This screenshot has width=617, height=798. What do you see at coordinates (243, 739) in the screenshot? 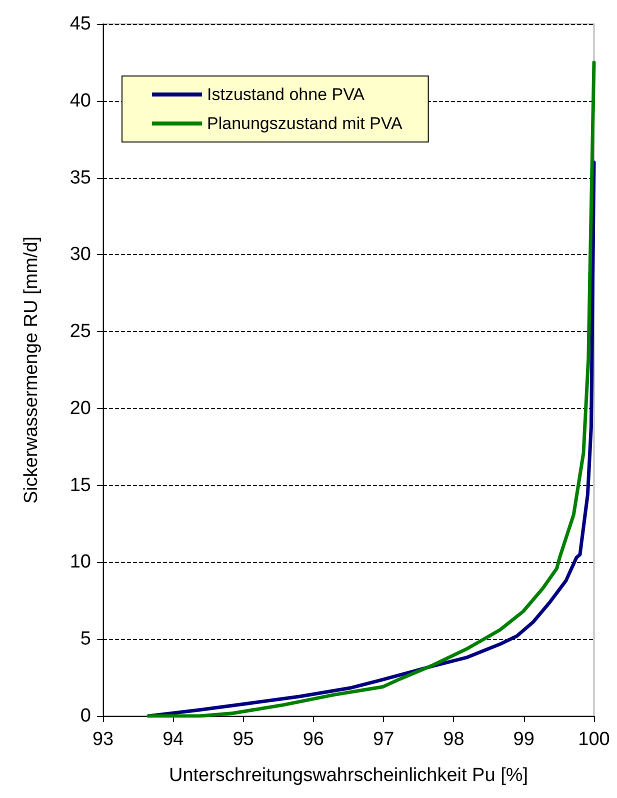
I see `x-tick-label: 95` at bounding box center [243, 739].